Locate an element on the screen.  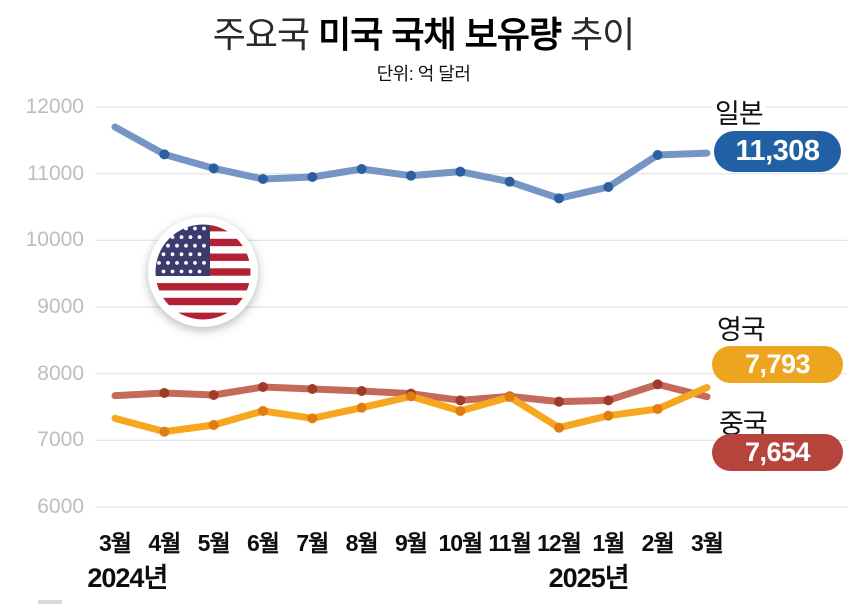
title-suffix: 추이 is located at coordinates (597, 34).